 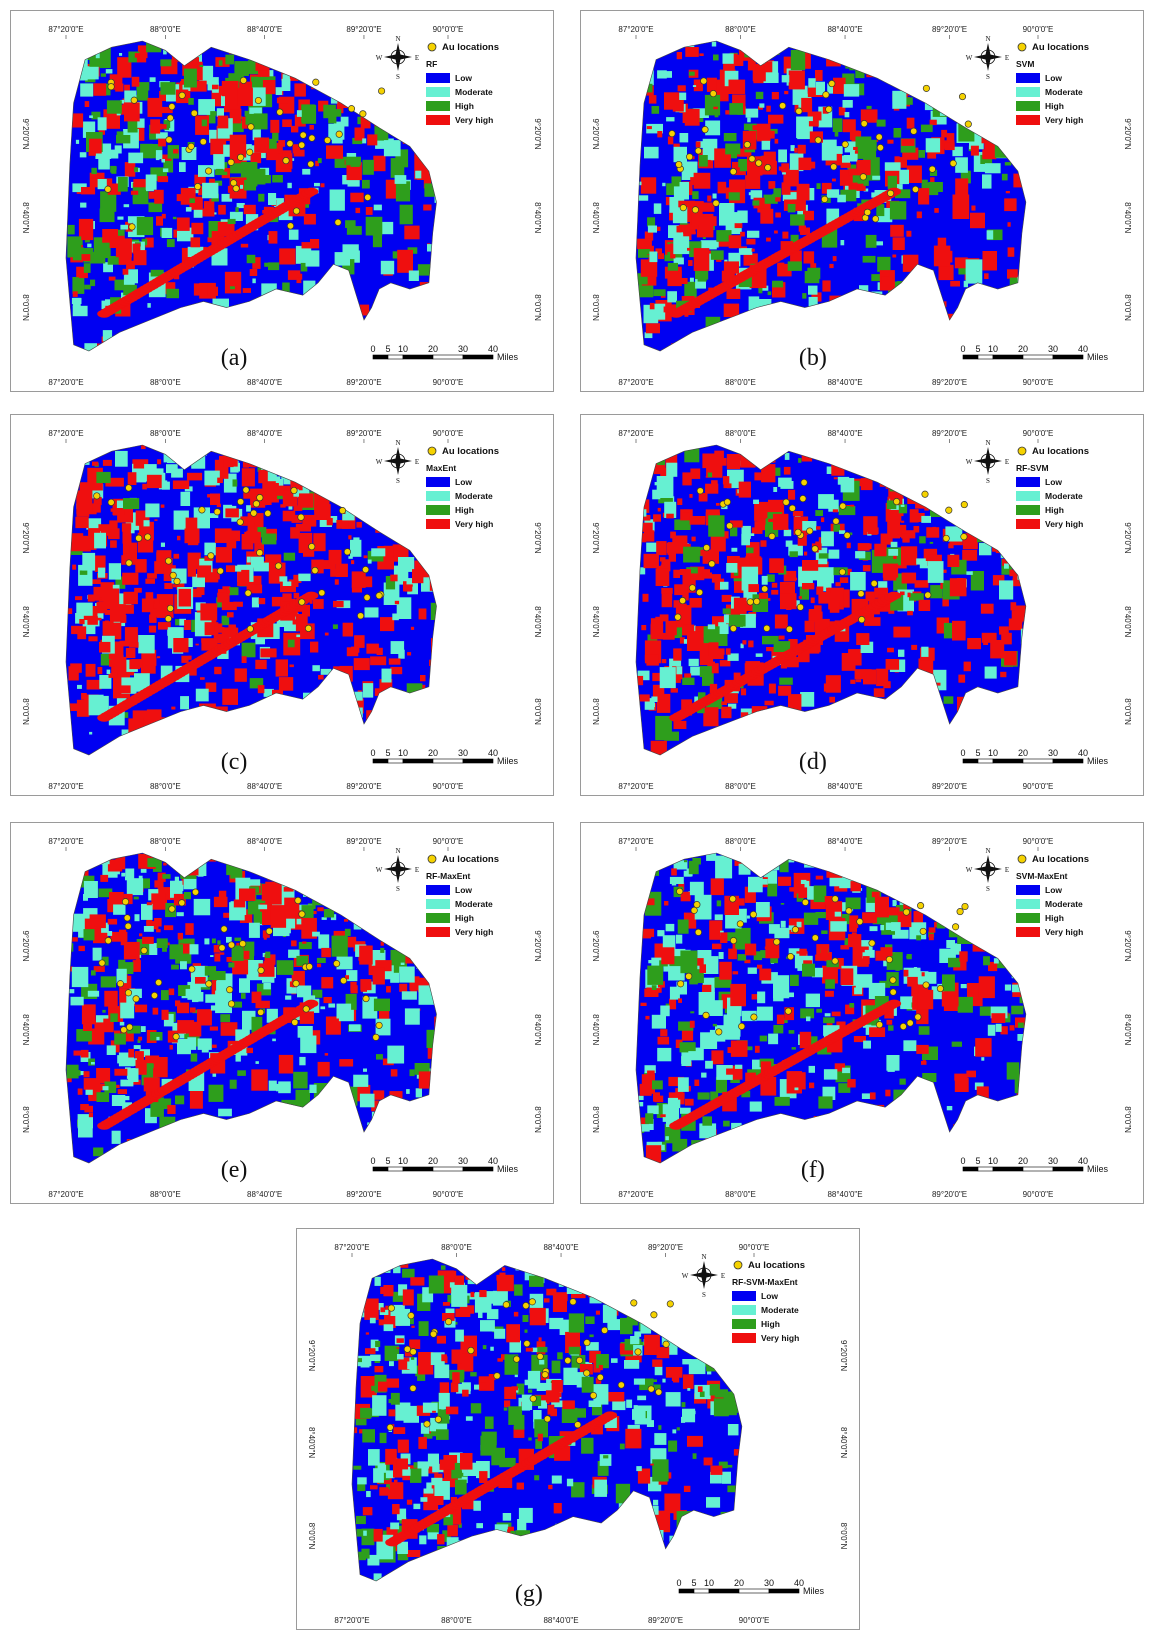 What do you see at coordinates (264, 841) in the screenshot?
I see `axis-tick-top: 88°40'0"E` at bounding box center [264, 841].